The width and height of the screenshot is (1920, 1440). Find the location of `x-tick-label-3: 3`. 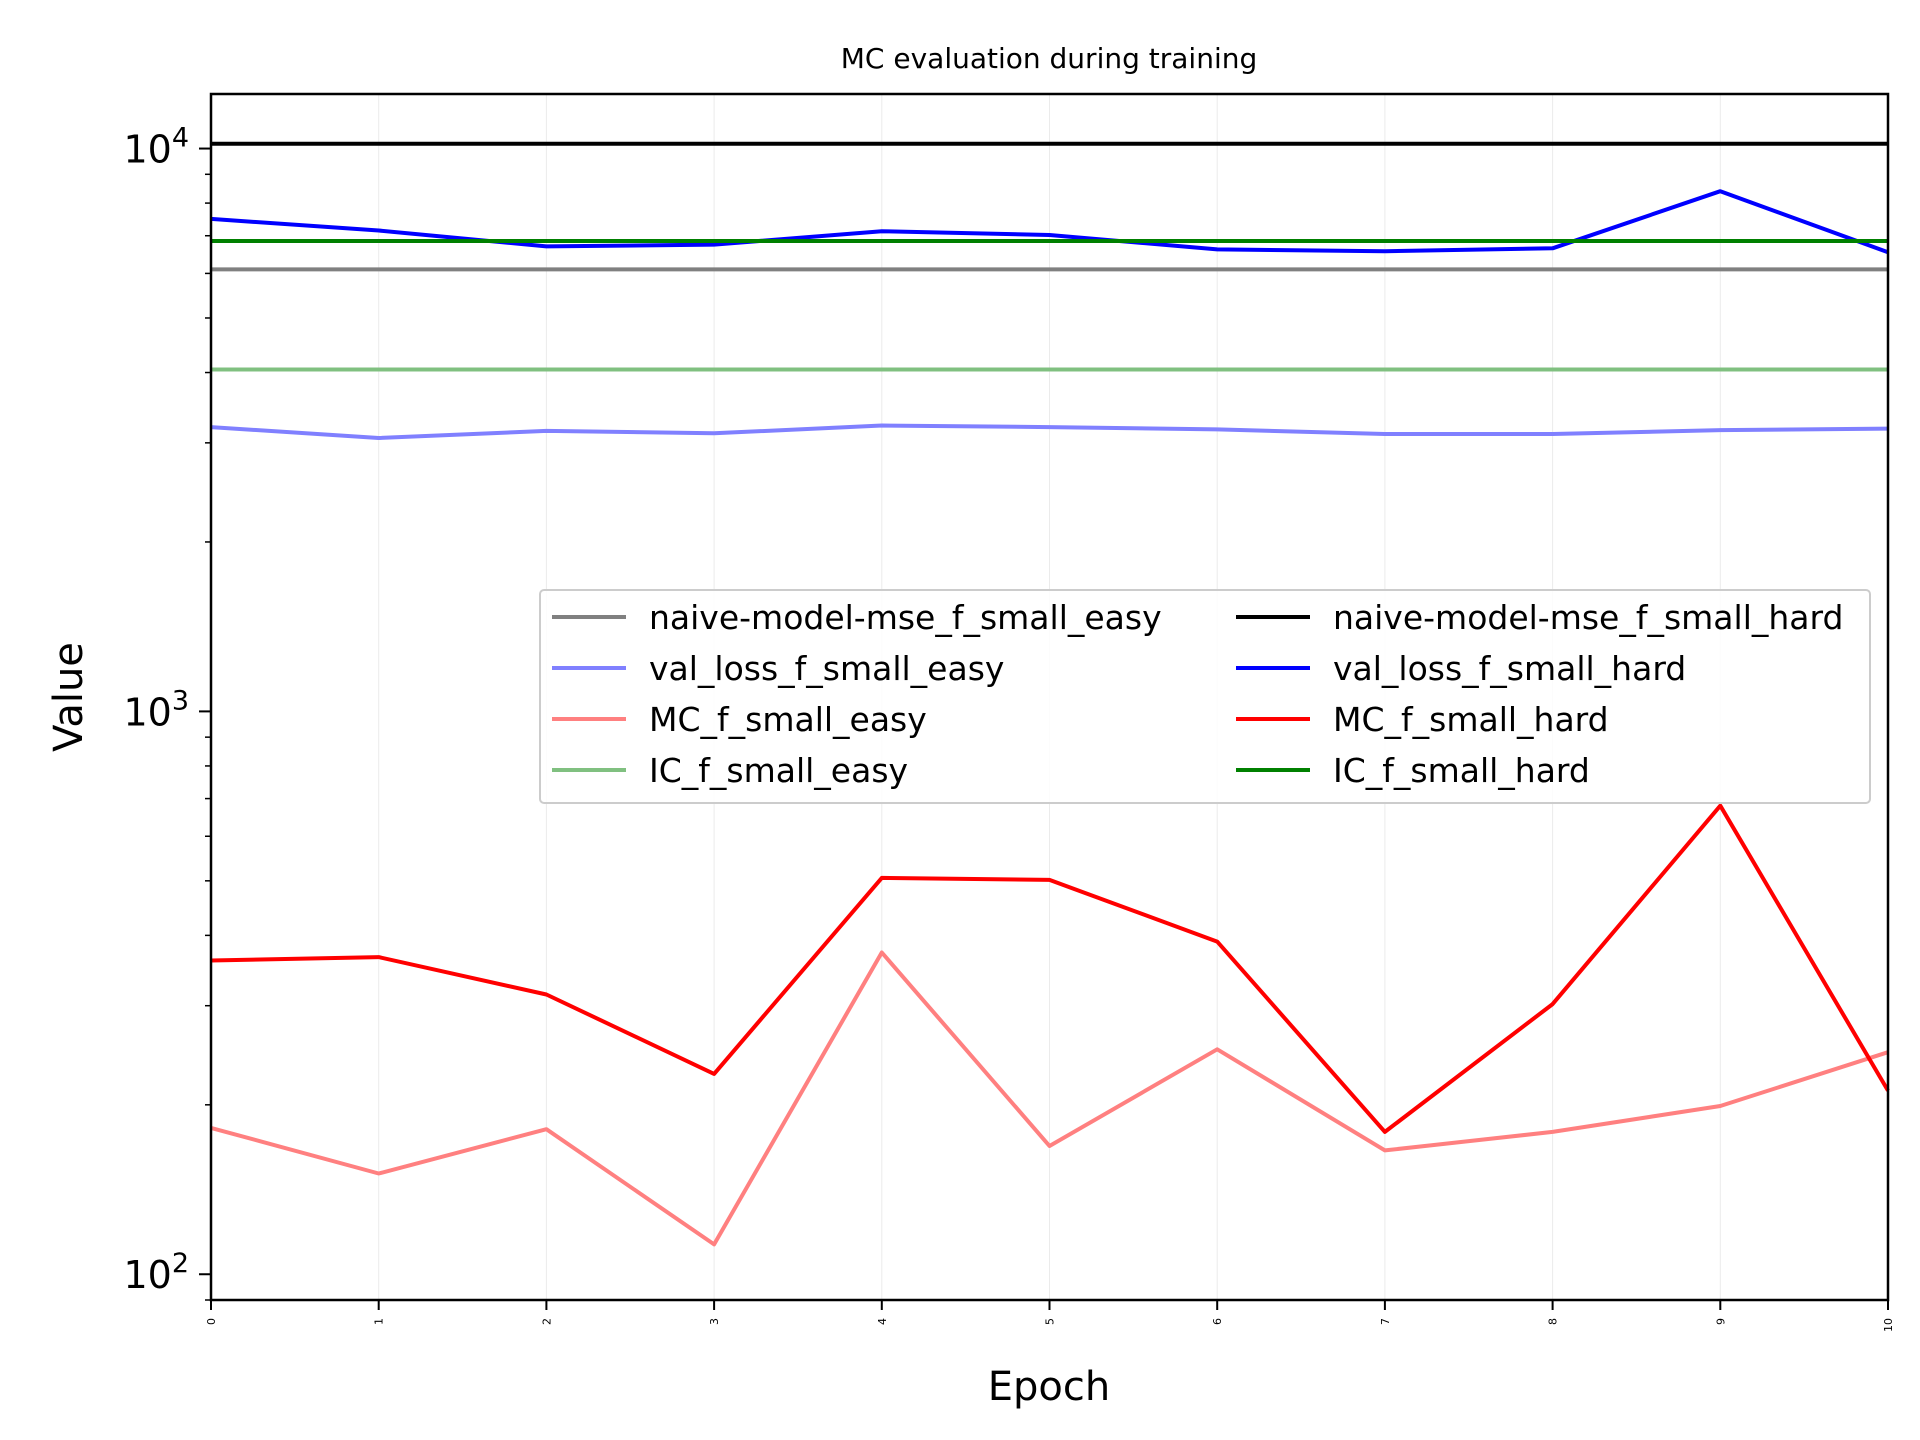

x-tick-label-3: 3 is located at coordinates (714, 1321).